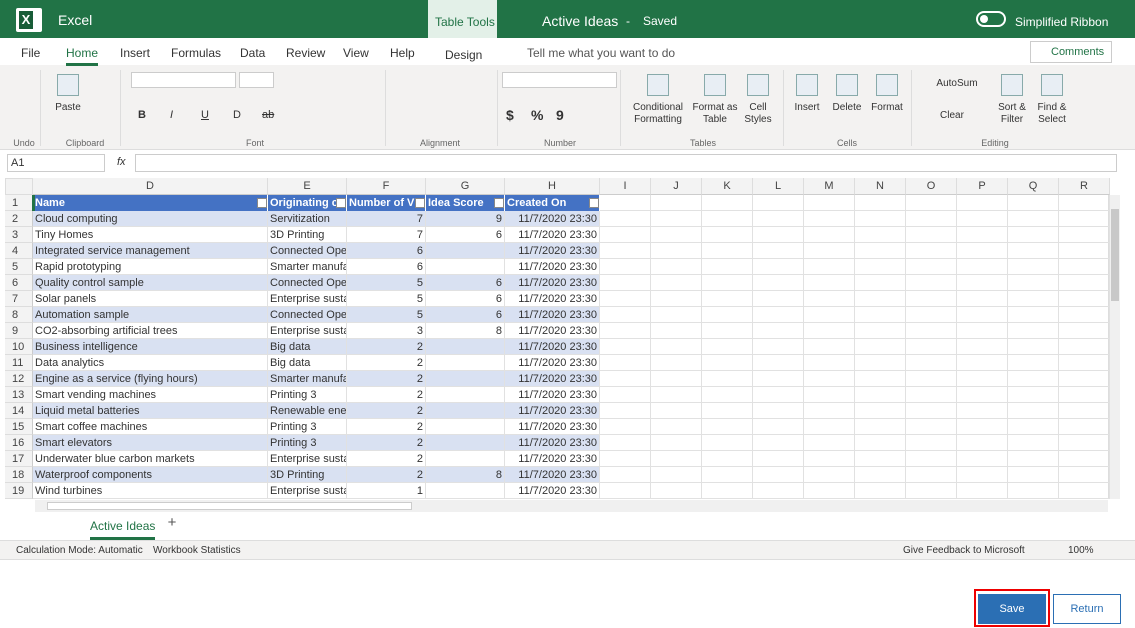 This screenshot has height=628, width=1135. What do you see at coordinates (991, 19) in the screenshot?
I see `toggle` at bounding box center [991, 19].